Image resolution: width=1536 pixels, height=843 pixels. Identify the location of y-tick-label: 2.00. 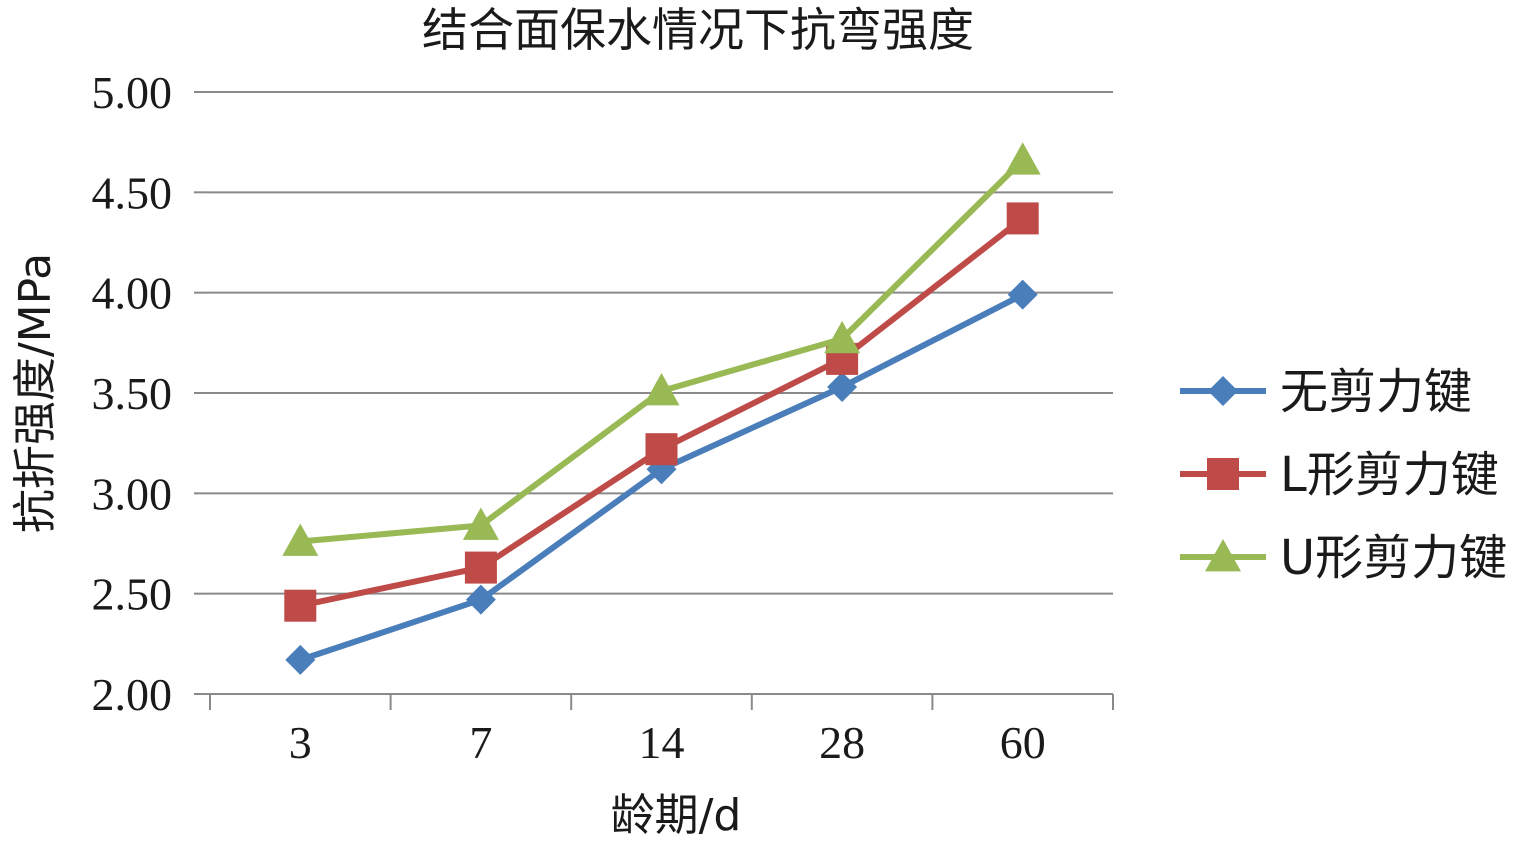
(132, 694).